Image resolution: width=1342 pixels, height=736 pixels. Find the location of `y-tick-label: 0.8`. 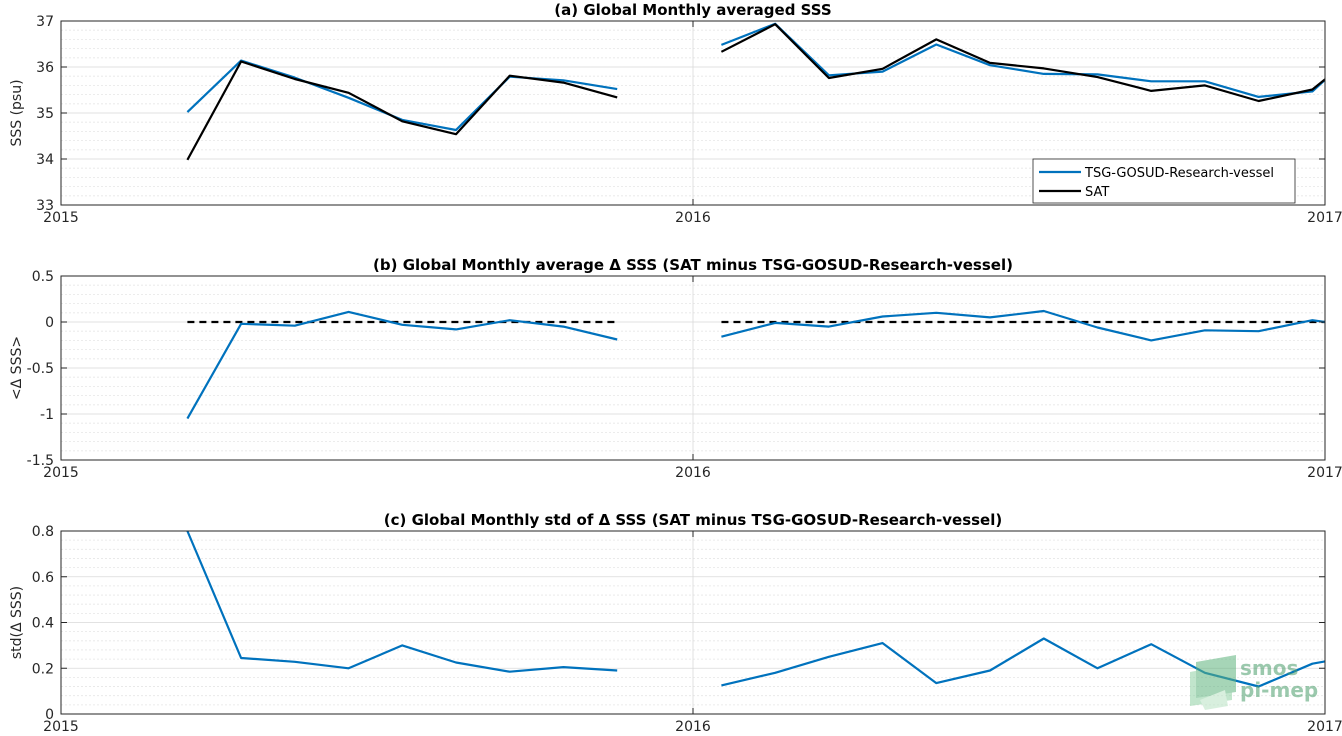

y-tick-label: 0.8 is located at coordinates (43, 532).